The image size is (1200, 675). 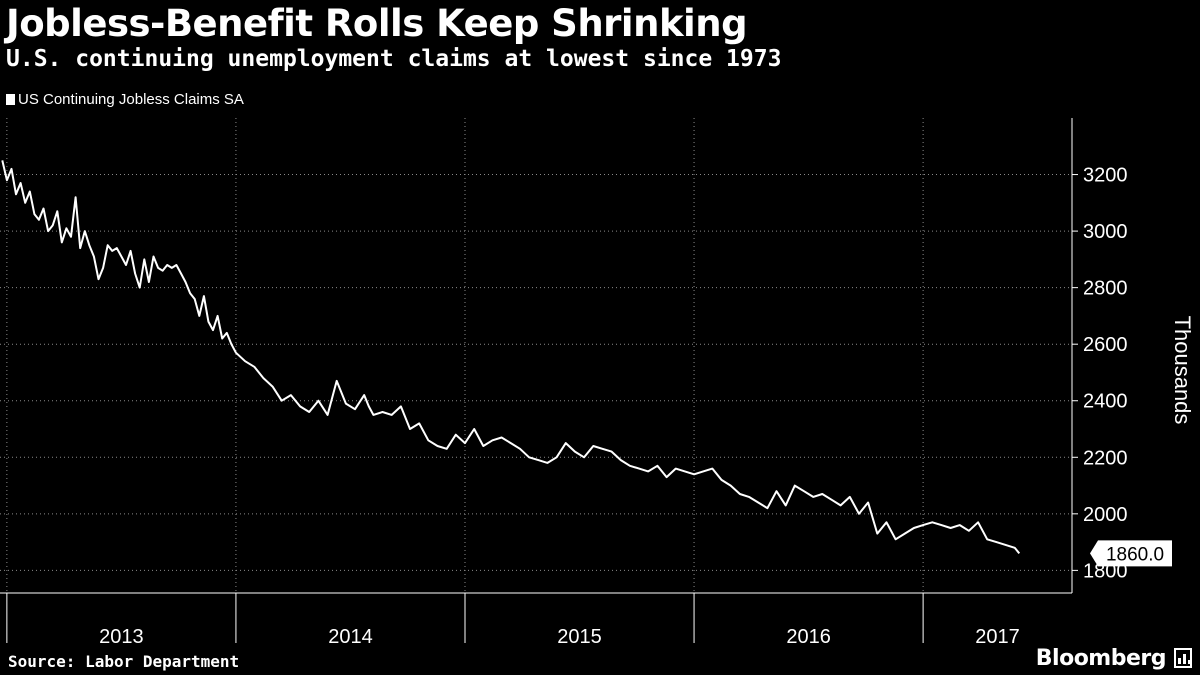 I want to click on x-tick-label-2017: 2017, so click(x=997, y=637).